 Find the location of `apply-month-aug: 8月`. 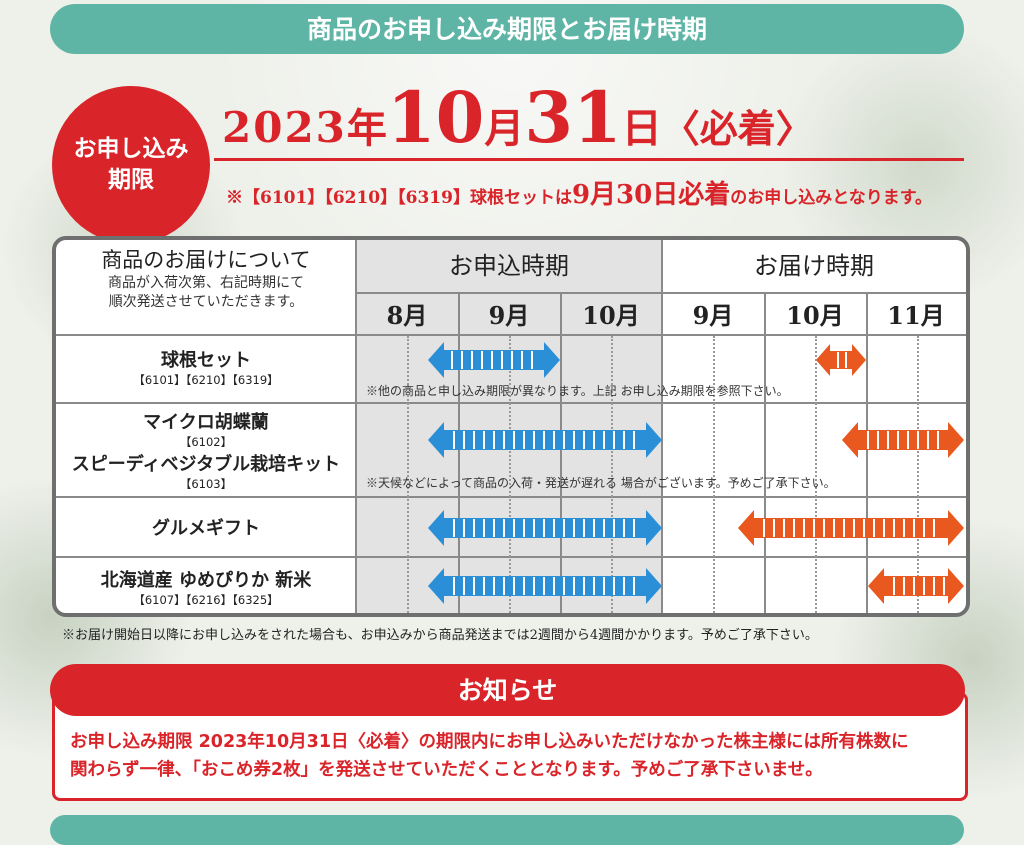

apply-month-aug: 8月 is located at coordinates (407, 315).